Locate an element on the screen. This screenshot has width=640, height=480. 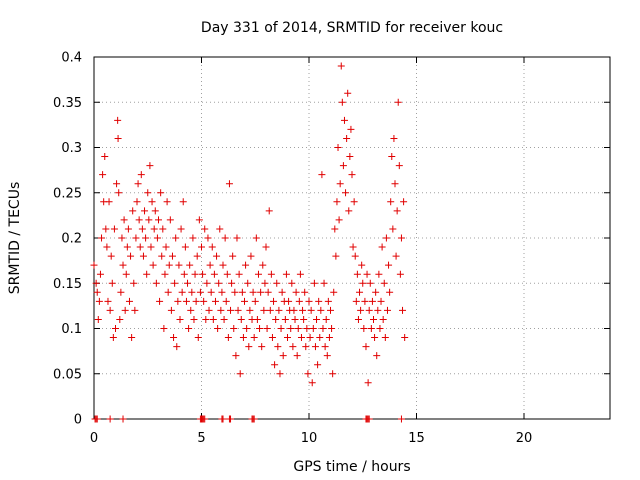
x-tick-label: 0 is located at coordinates (94, 438).